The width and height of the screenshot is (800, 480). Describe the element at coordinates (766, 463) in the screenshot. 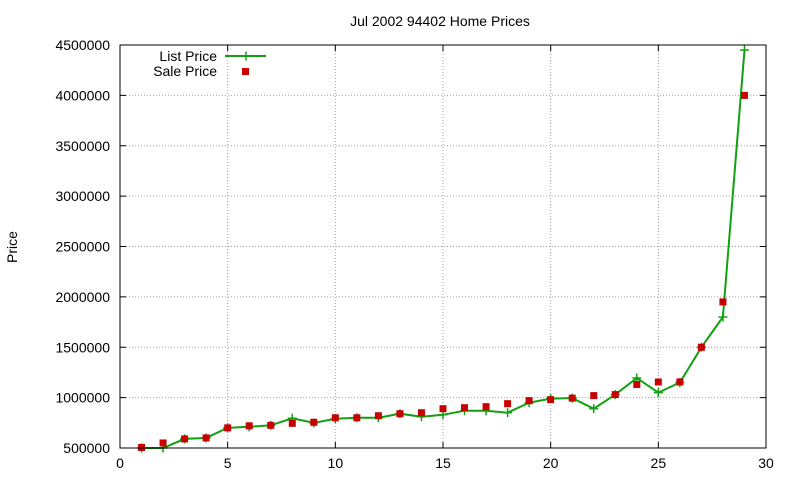

I see `x-tick-label: 30` at that location.